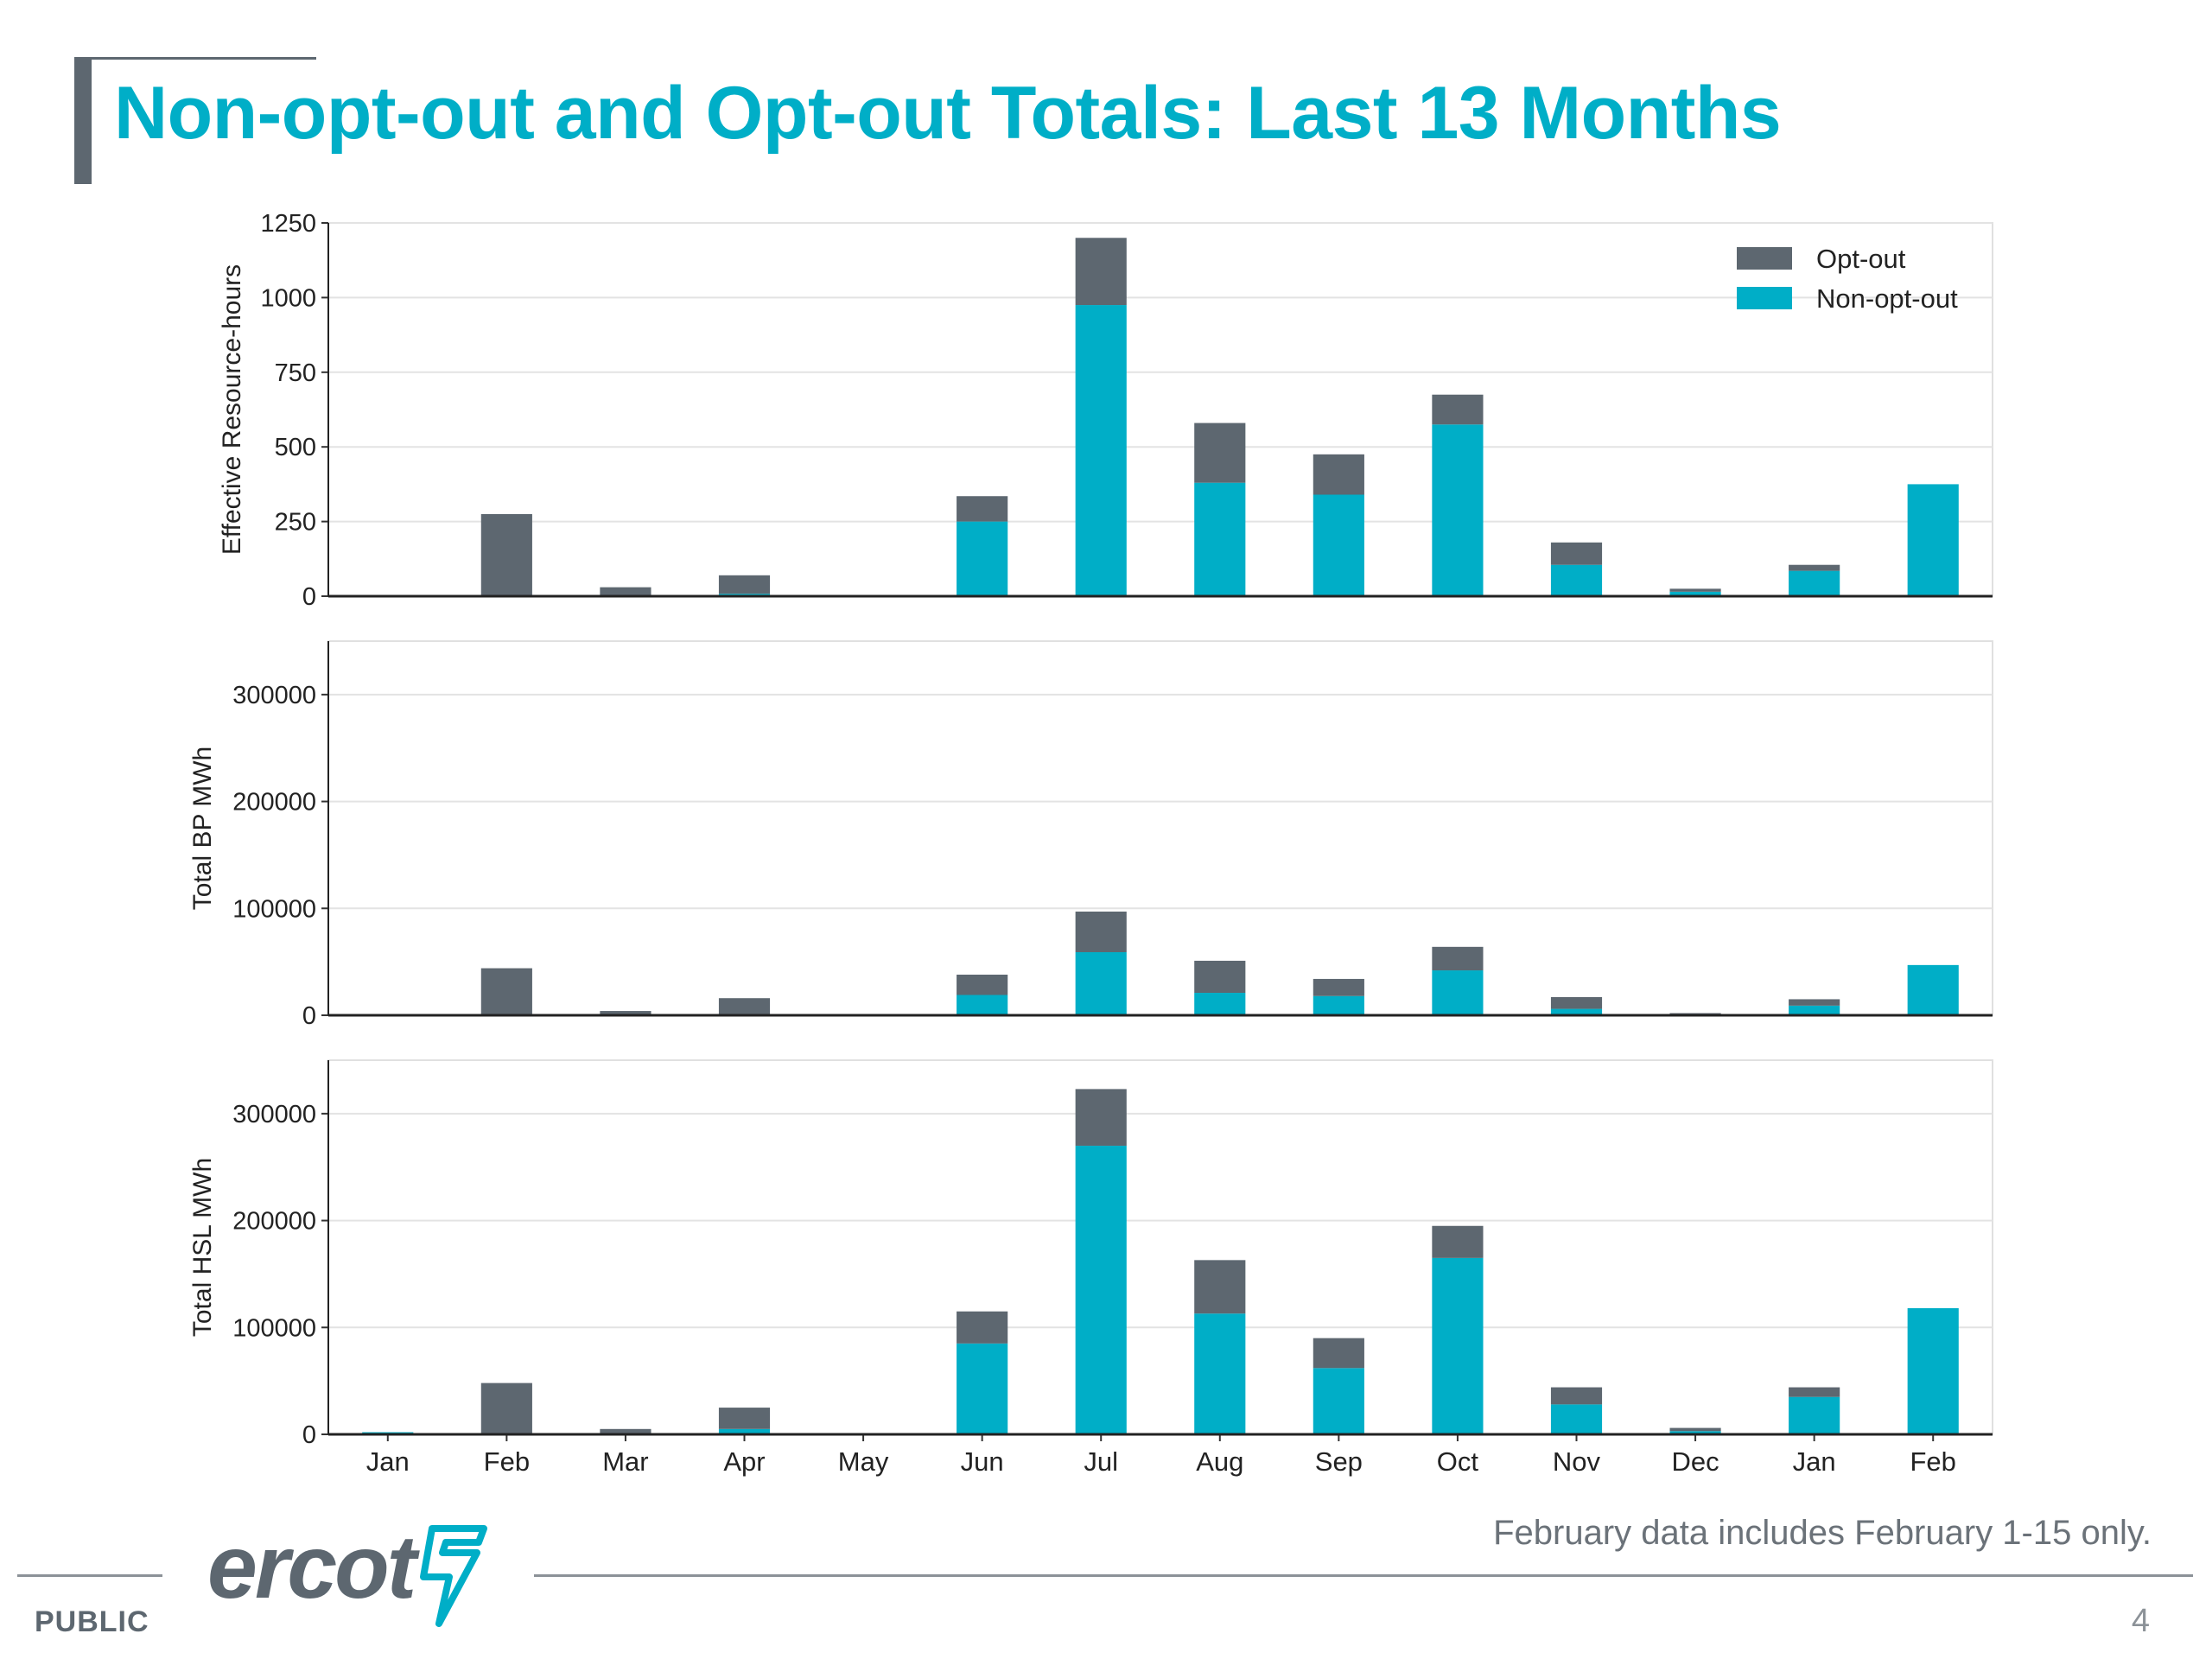  Describe the element at coordinates (274, 1222) in the screenshot. I see `chart-2-ytick-label-2: 200000` at that location.